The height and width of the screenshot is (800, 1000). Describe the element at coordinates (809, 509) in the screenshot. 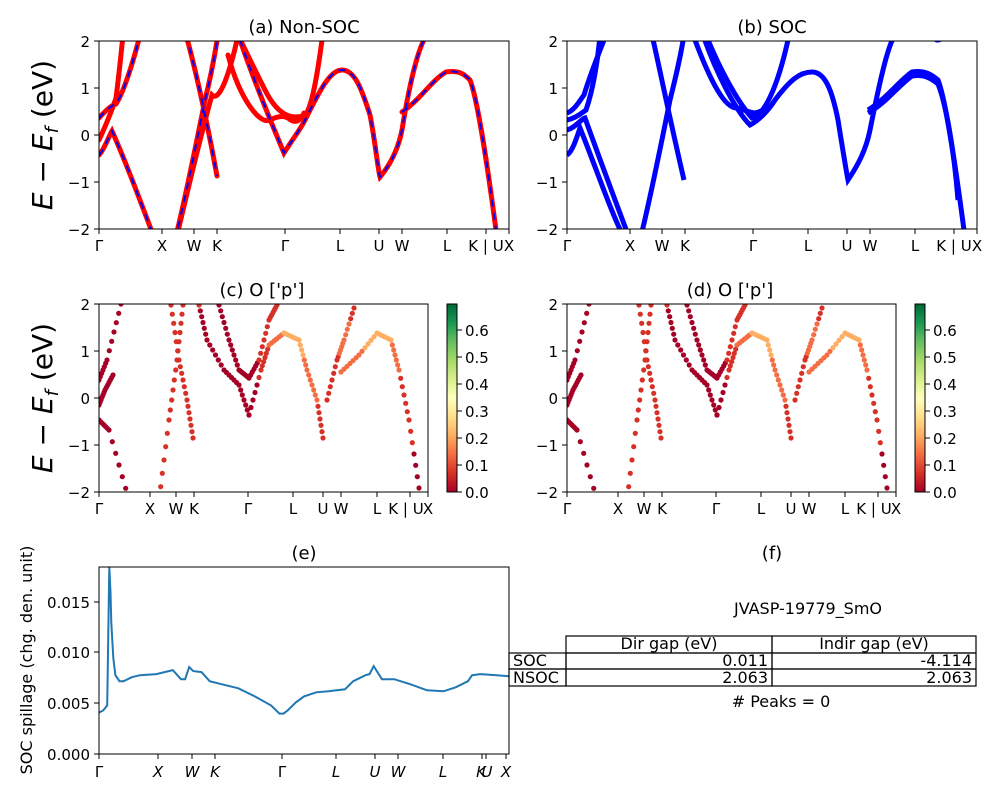

I see `xtick-label: W` at that location.